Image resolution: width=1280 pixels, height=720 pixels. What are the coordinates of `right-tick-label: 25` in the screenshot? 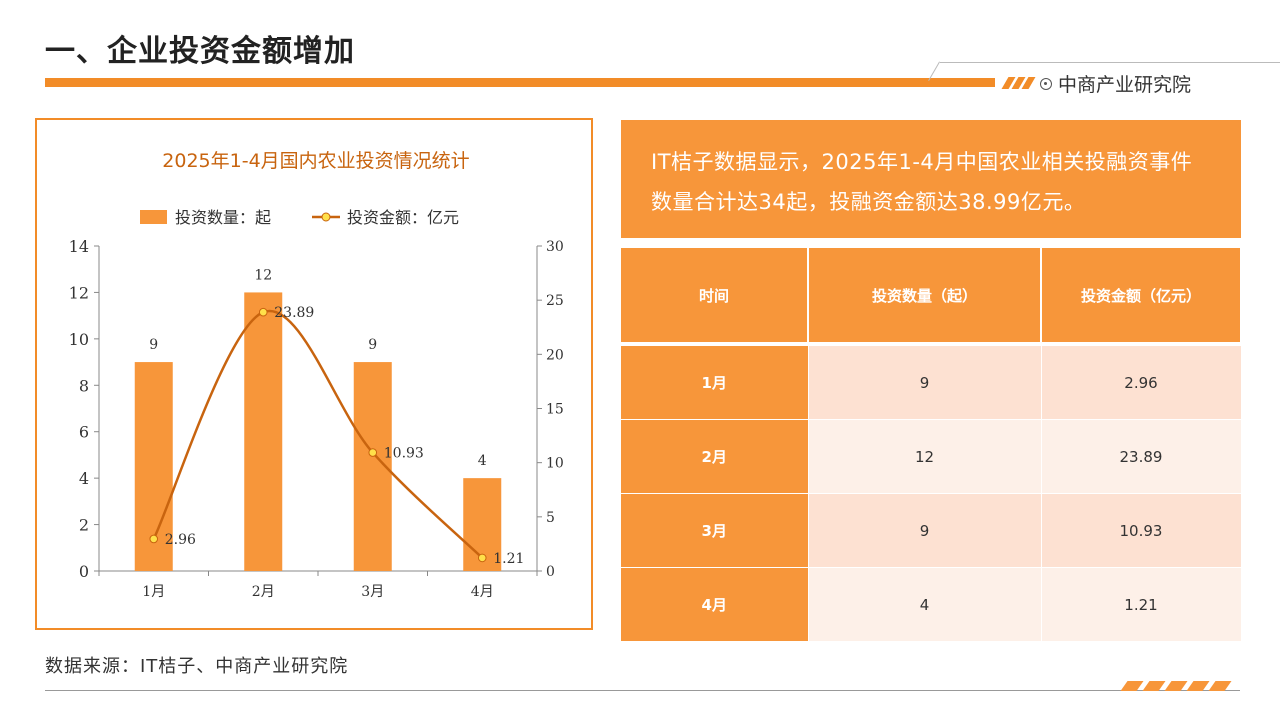 It's located at (555, 301).